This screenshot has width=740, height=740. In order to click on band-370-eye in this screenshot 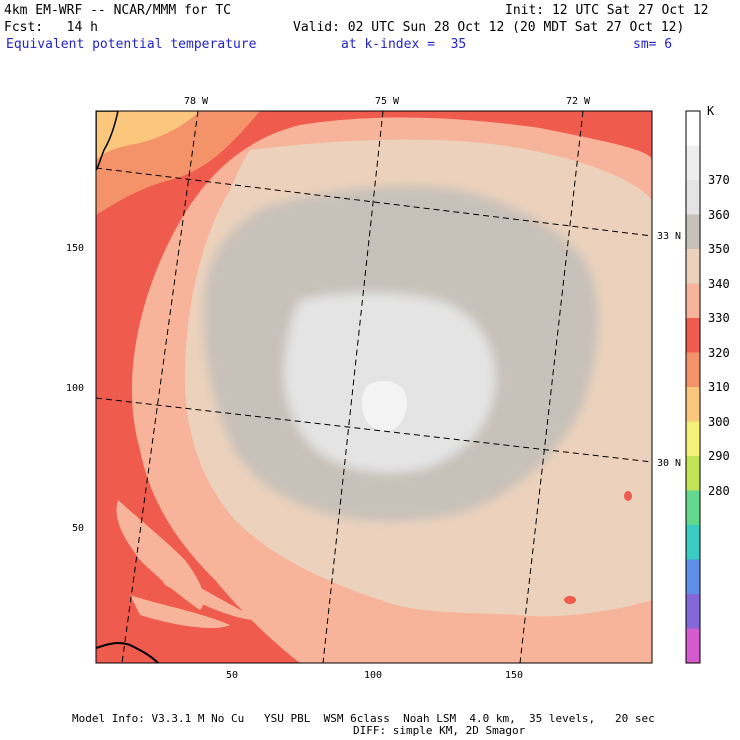, I will do `click(384, 405)`.